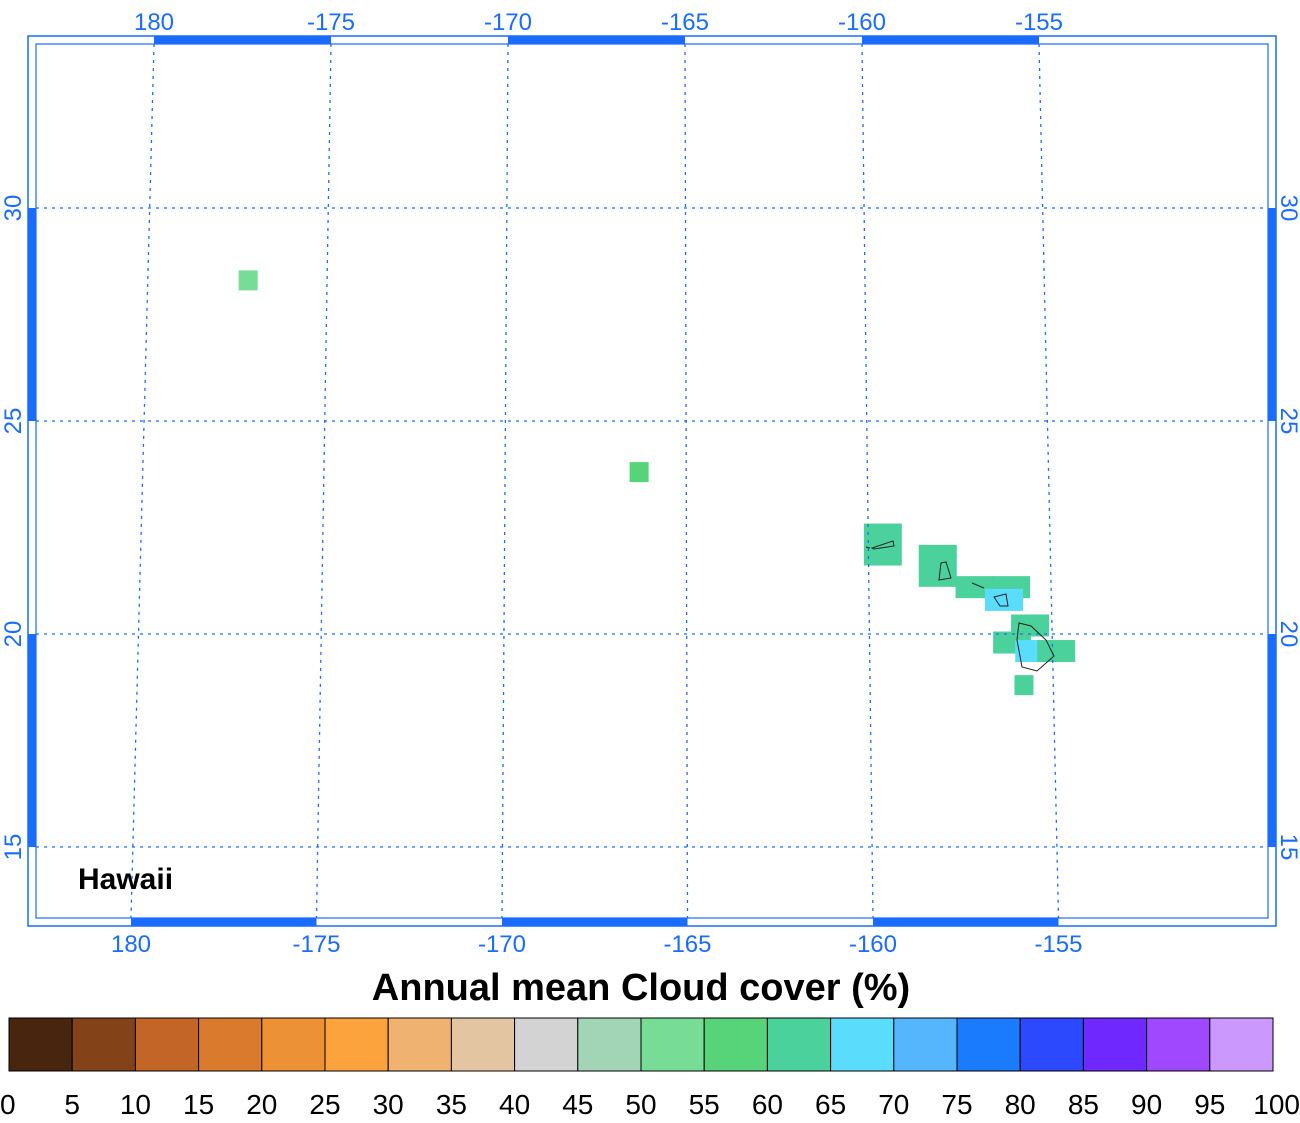 The height and width of the screenshot is (1123, 1300). What do you see at coordinates (704, 1104) in the screenshot?
I see `colorbar-label: 55` at bounding box center [704, 1104].